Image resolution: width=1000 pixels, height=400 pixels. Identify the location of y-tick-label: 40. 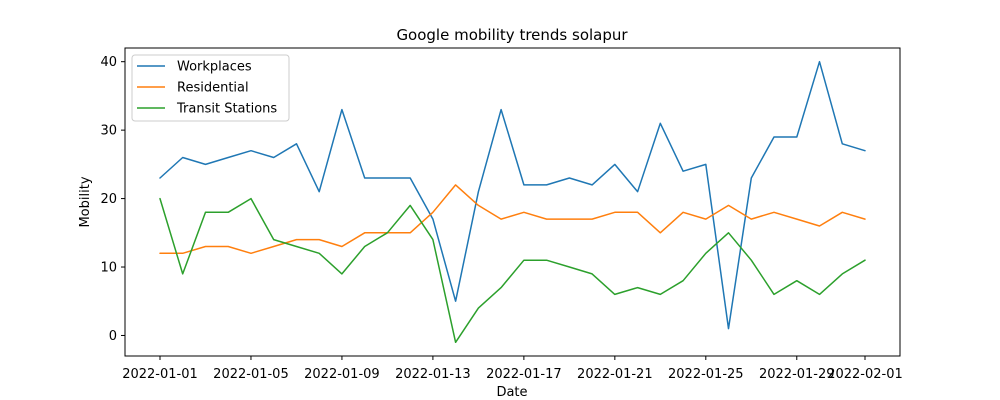
(108, 62).